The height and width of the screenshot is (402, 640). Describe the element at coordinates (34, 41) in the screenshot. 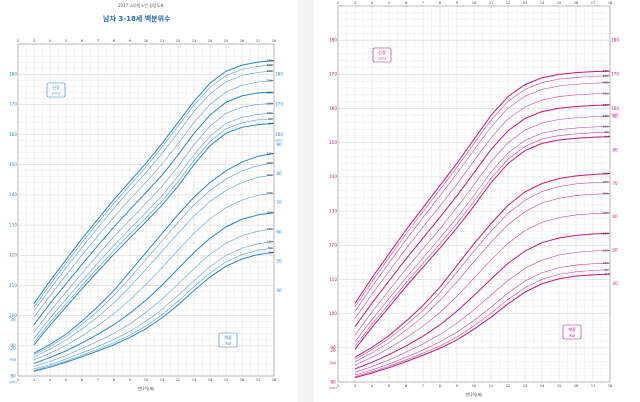

I see `x-tick-label-top: 3` at that location.